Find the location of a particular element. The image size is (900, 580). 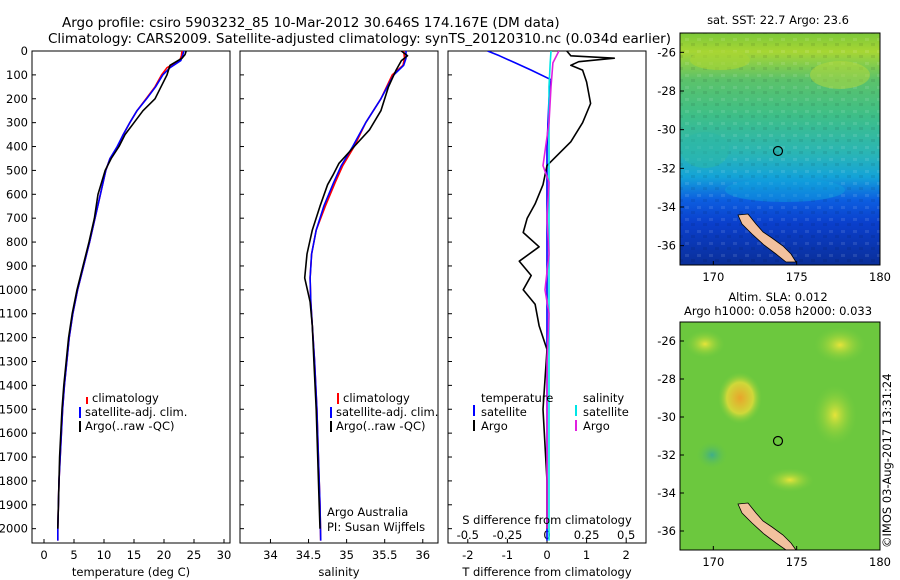

x-tick-label: 1 is located at coordinates (586, 555).